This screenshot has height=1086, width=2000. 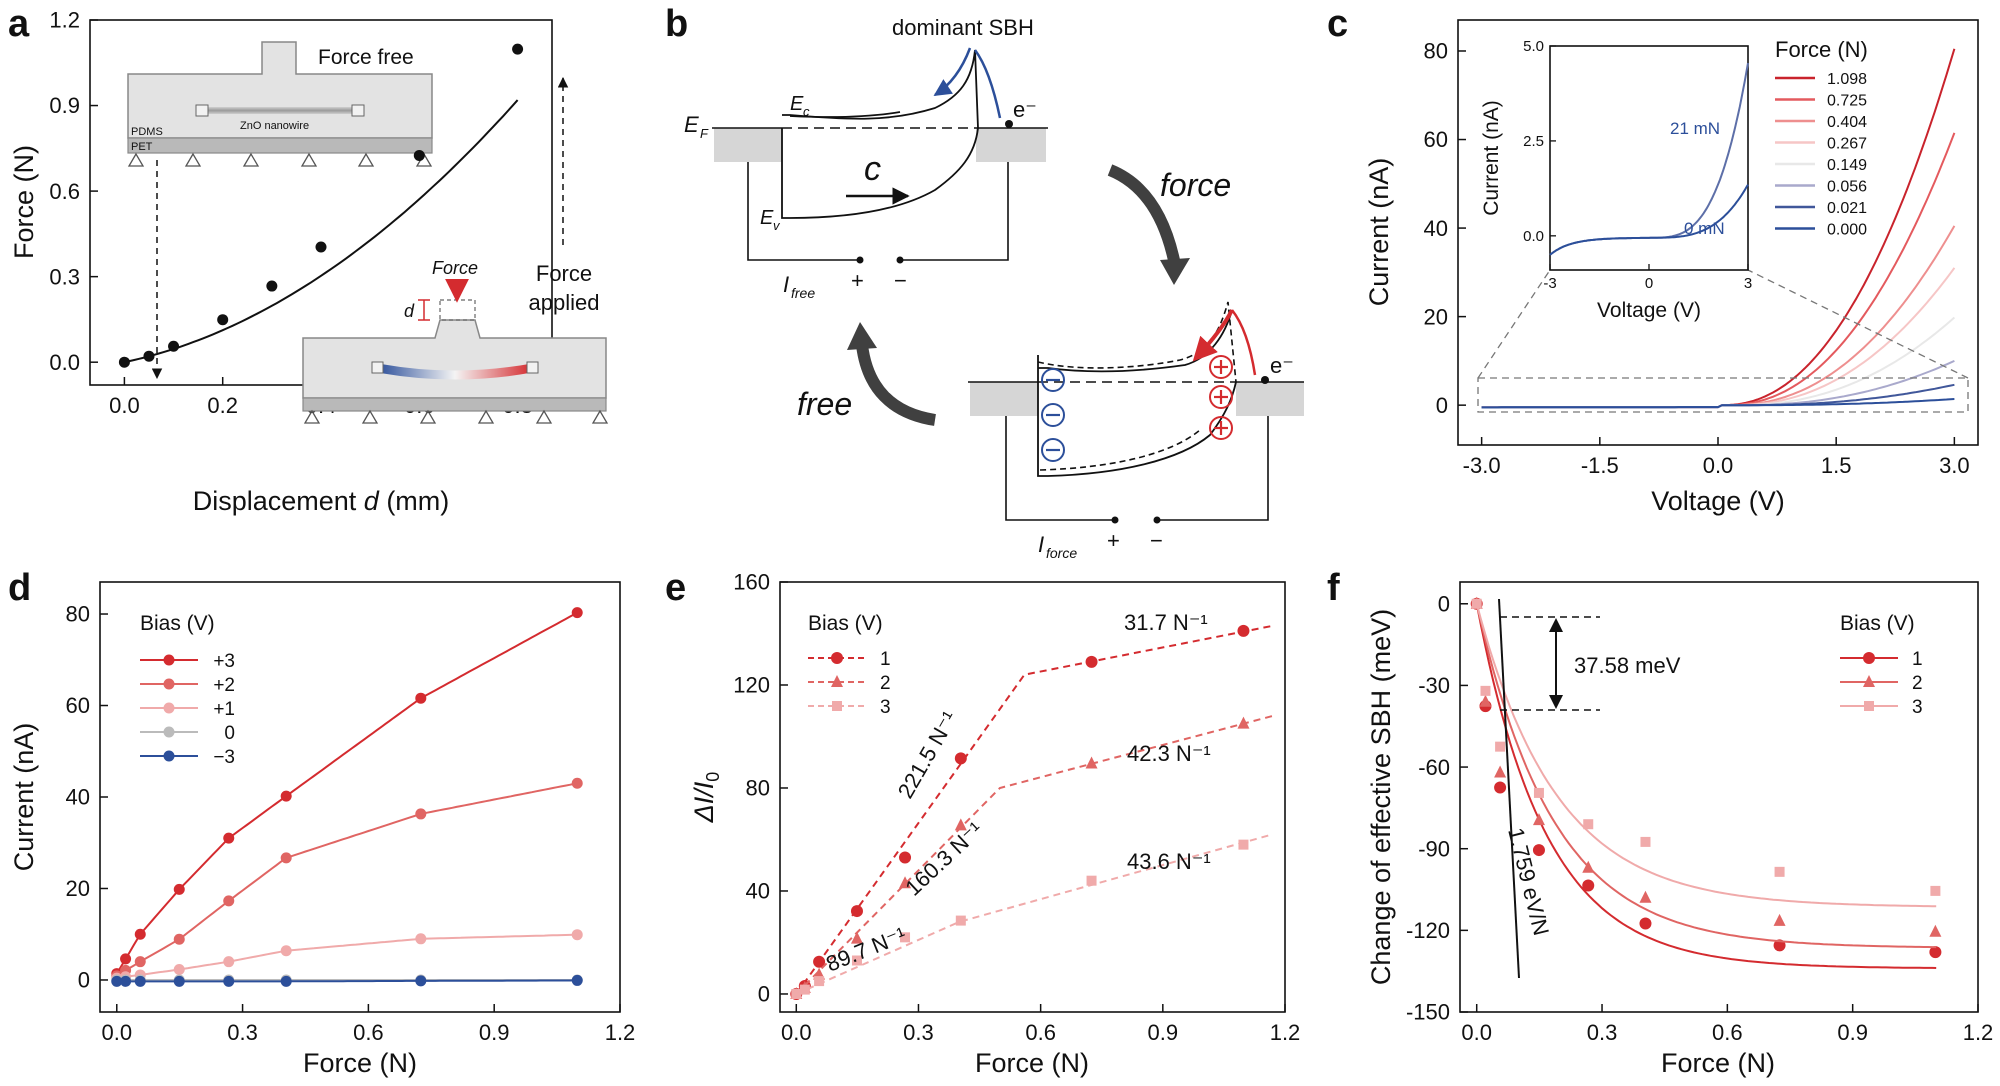 What do you see at coordinates (24, 797) in the screenshot?
I see `ylabel-d: Current (nA)` at bounding box center [24, 797].